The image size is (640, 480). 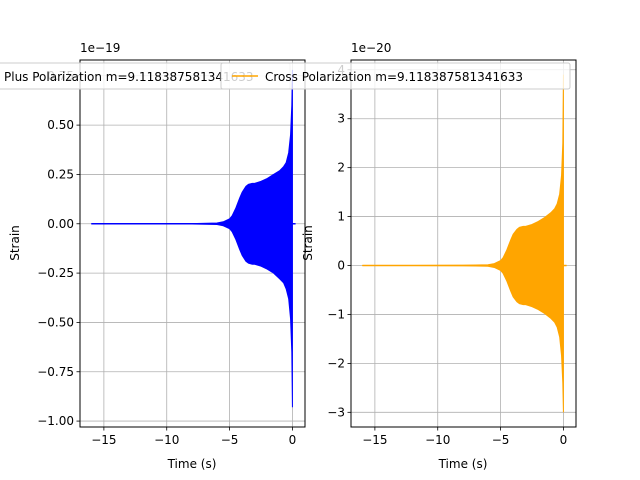 I want to click on plus-x-tick-label: −5, so click(x=230, y=440).